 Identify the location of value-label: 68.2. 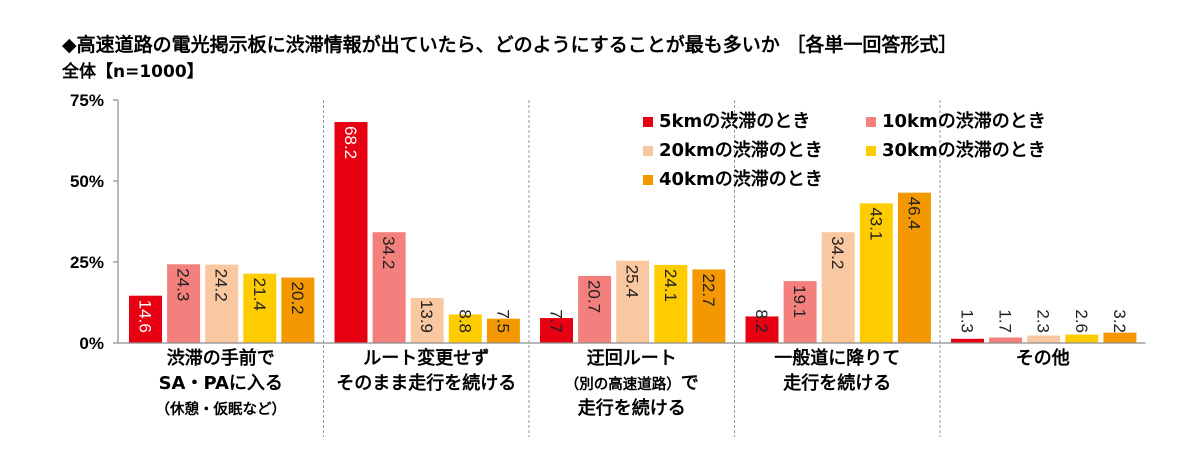
(350, 142).